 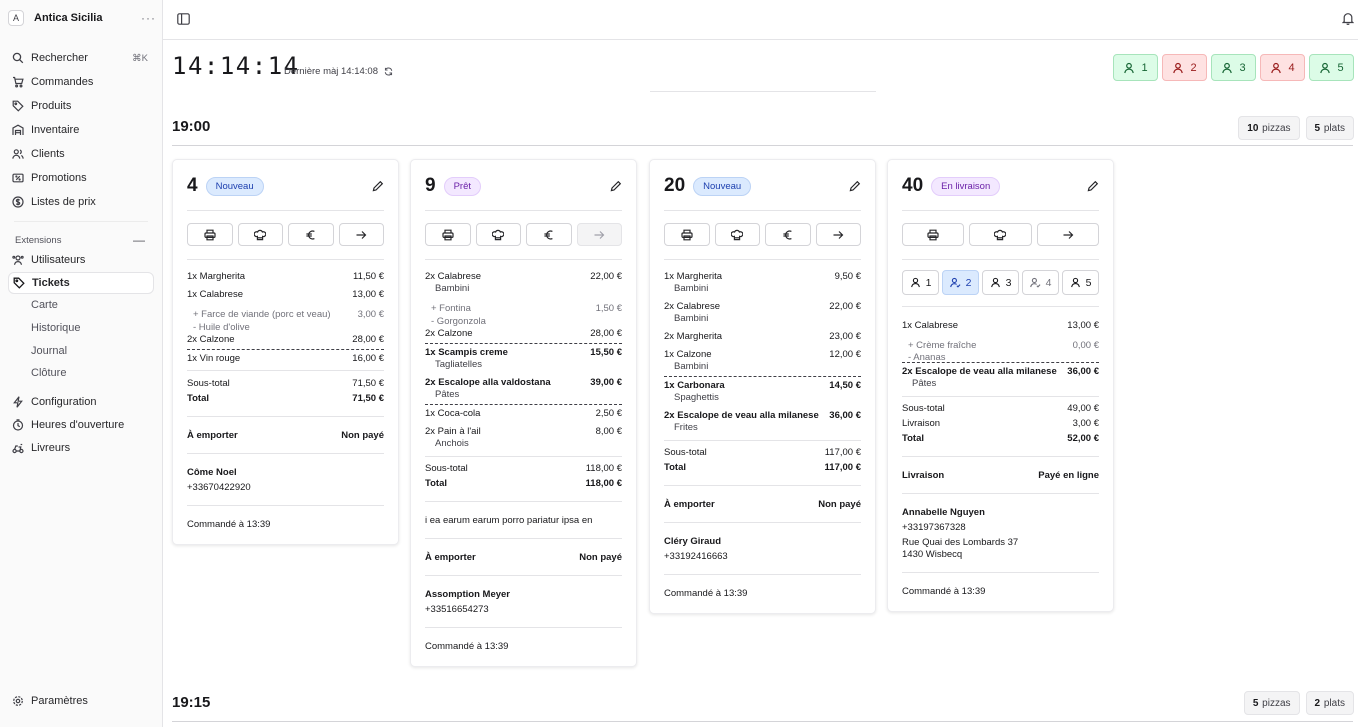 What do you see at coordinates (59, 701) in the screenshot?
I see `sidebar-item-label: Paramètres` at bounding box center [59, 701].